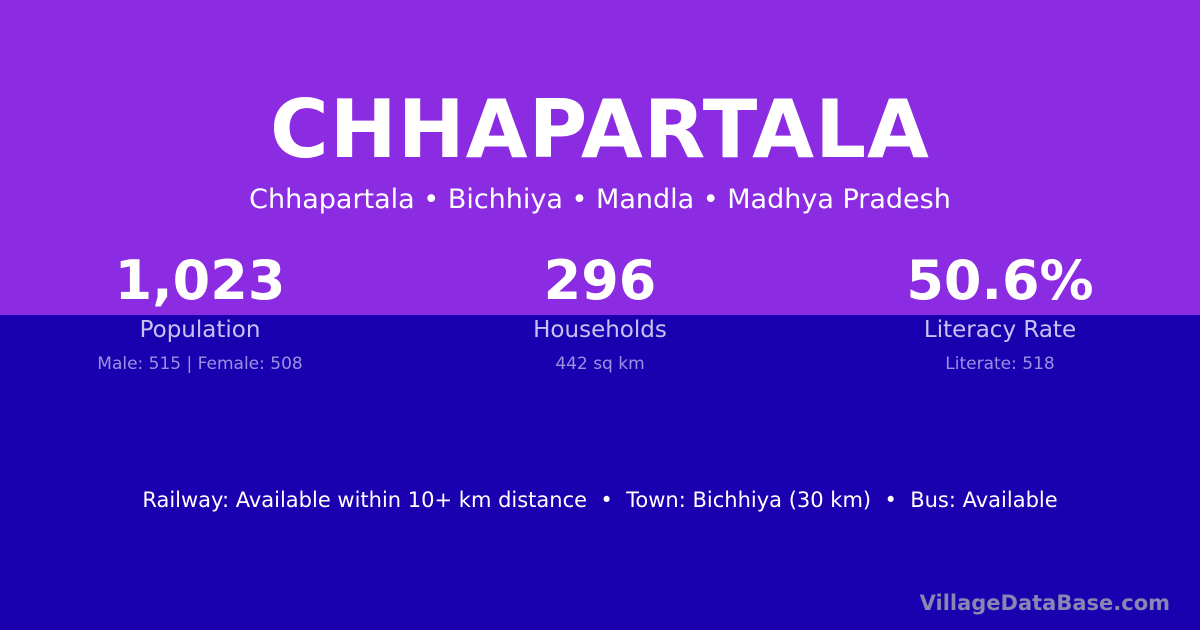  I want to click on stat-label: Literacy Rate, so click(1000, 330).